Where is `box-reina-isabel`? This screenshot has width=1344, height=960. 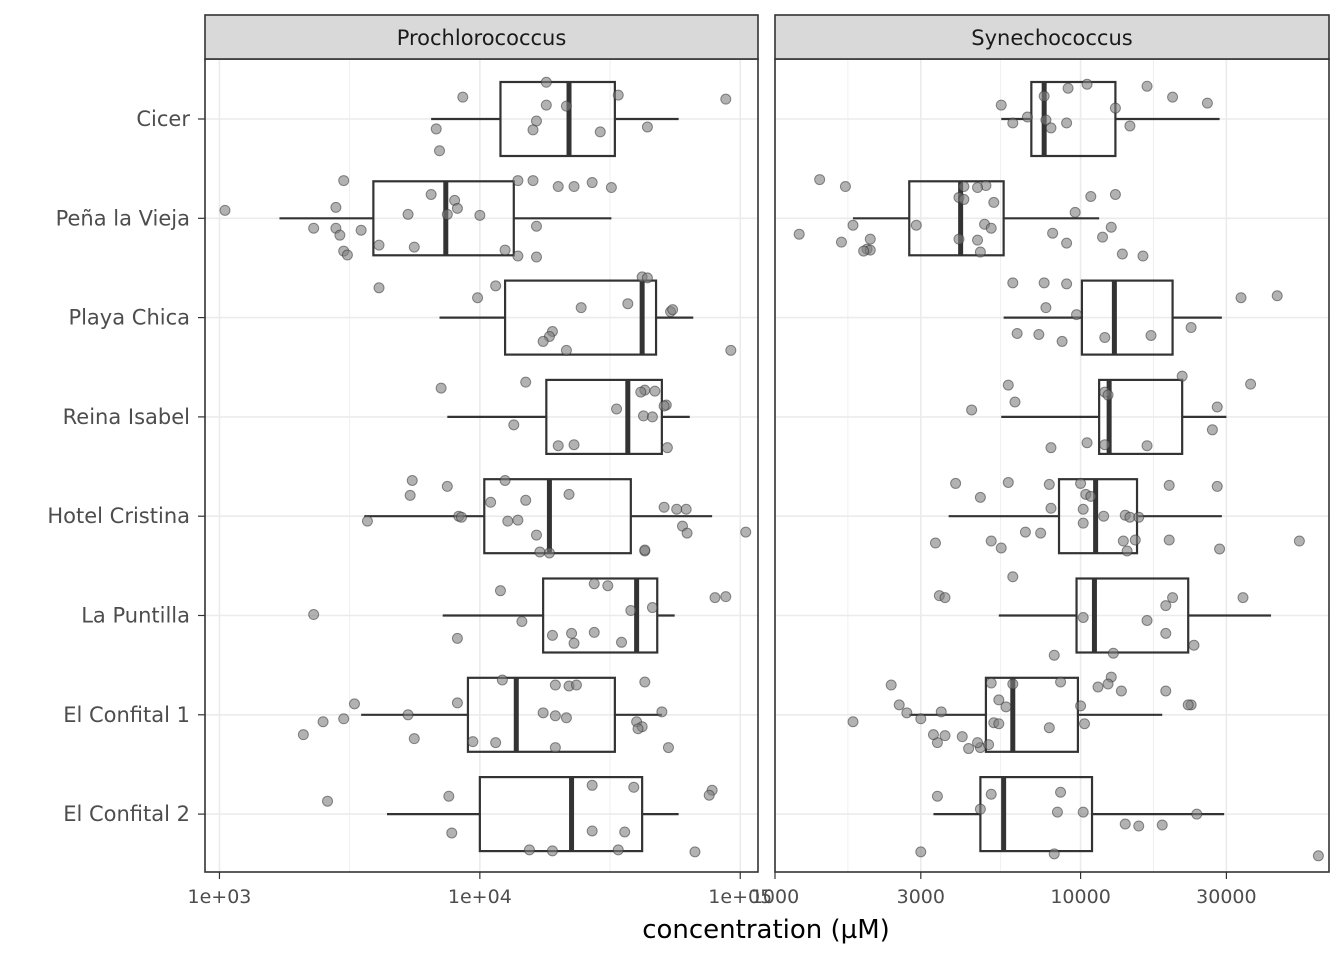
box-reina-isabel is located at coordinates (568, 416).